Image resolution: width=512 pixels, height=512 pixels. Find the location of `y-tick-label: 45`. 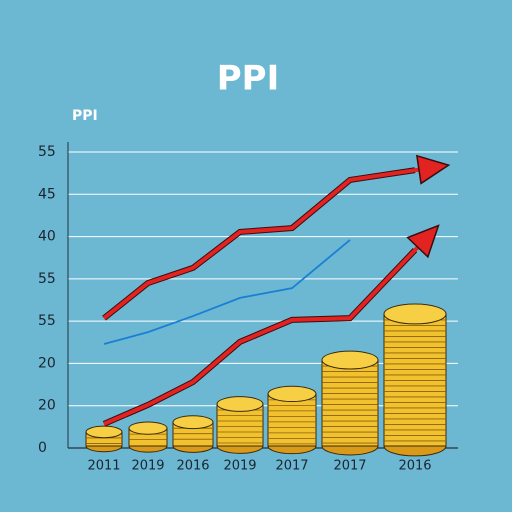

y-tick-label: 45 is located at coordinates (47, 194).